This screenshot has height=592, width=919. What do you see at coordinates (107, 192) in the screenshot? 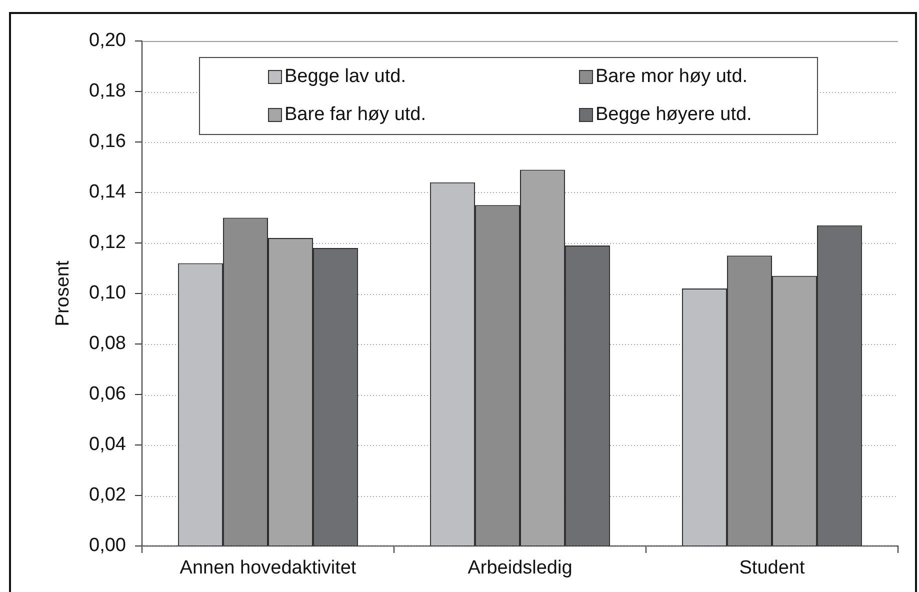
I see `y-tick-label: 0,14` at bounding box center [107, 192].